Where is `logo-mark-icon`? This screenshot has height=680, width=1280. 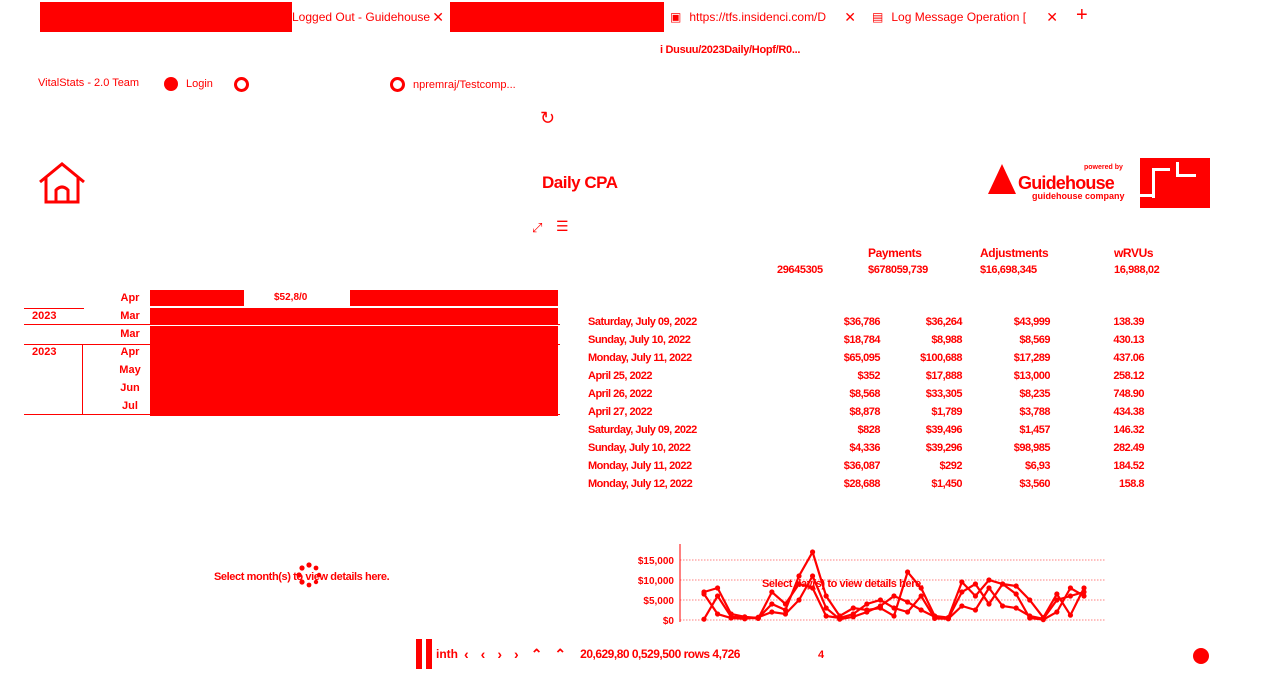 logo-mark-icon is located at coordinates (1002, 179).